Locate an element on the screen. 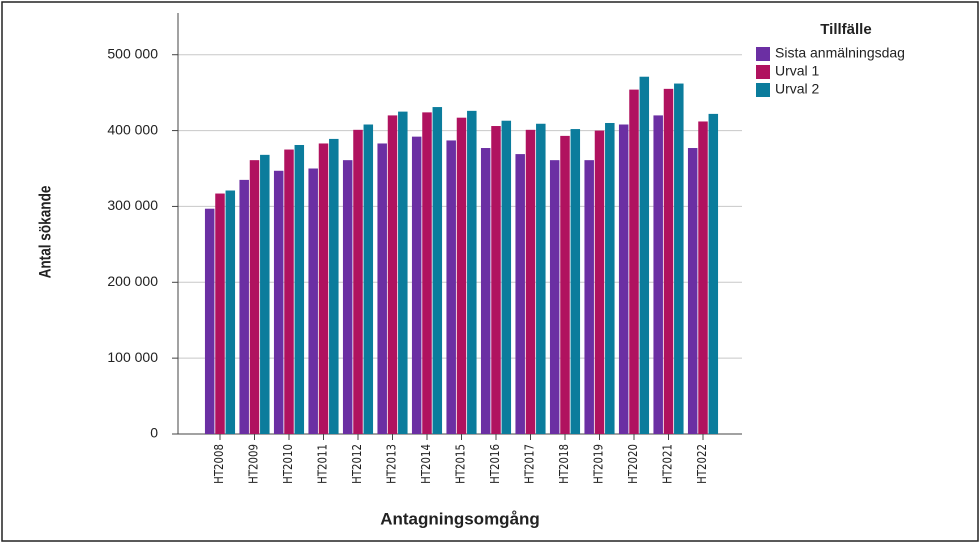 The image size is (980, 543). y-tick-label: 100 000 is located at coordinates (132, 357).